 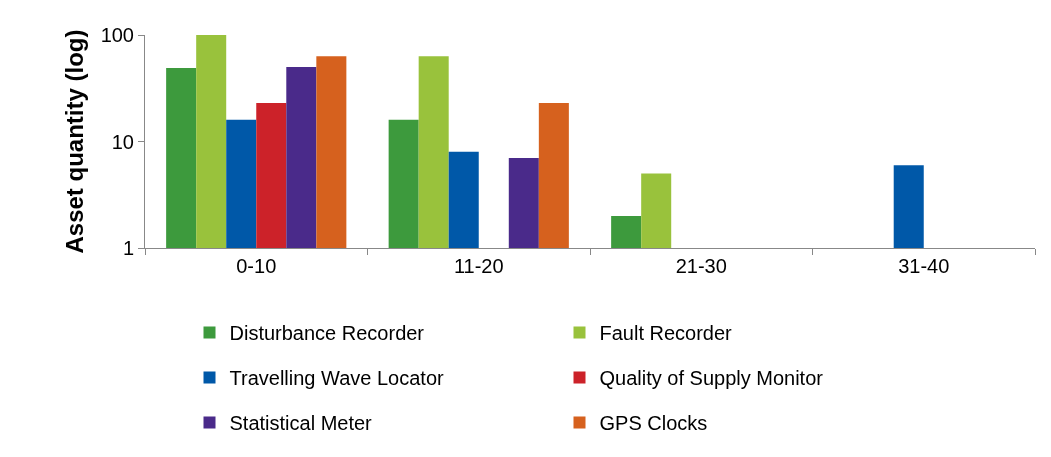 I want to click on y-tick-label: 10, so click(x=122, y=141).